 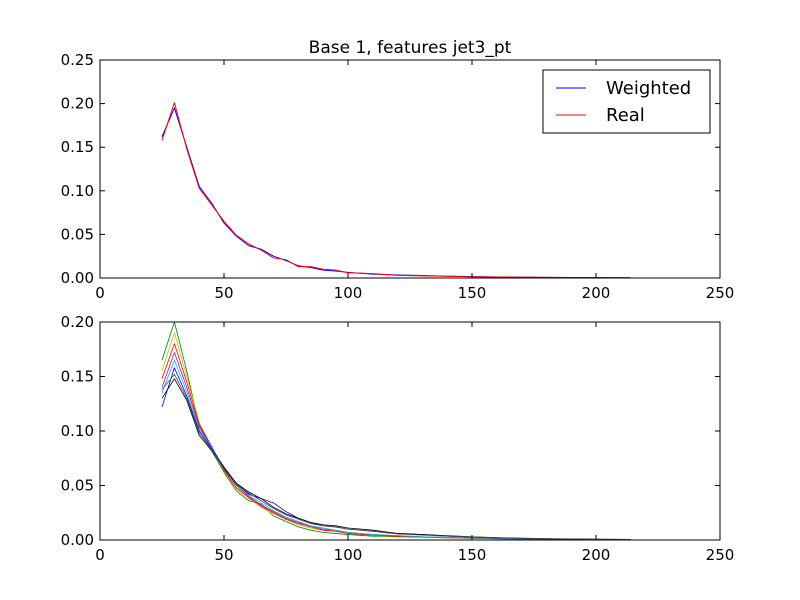 I want to click on y-tick-label: 0.25, so click(x=77, y=60).